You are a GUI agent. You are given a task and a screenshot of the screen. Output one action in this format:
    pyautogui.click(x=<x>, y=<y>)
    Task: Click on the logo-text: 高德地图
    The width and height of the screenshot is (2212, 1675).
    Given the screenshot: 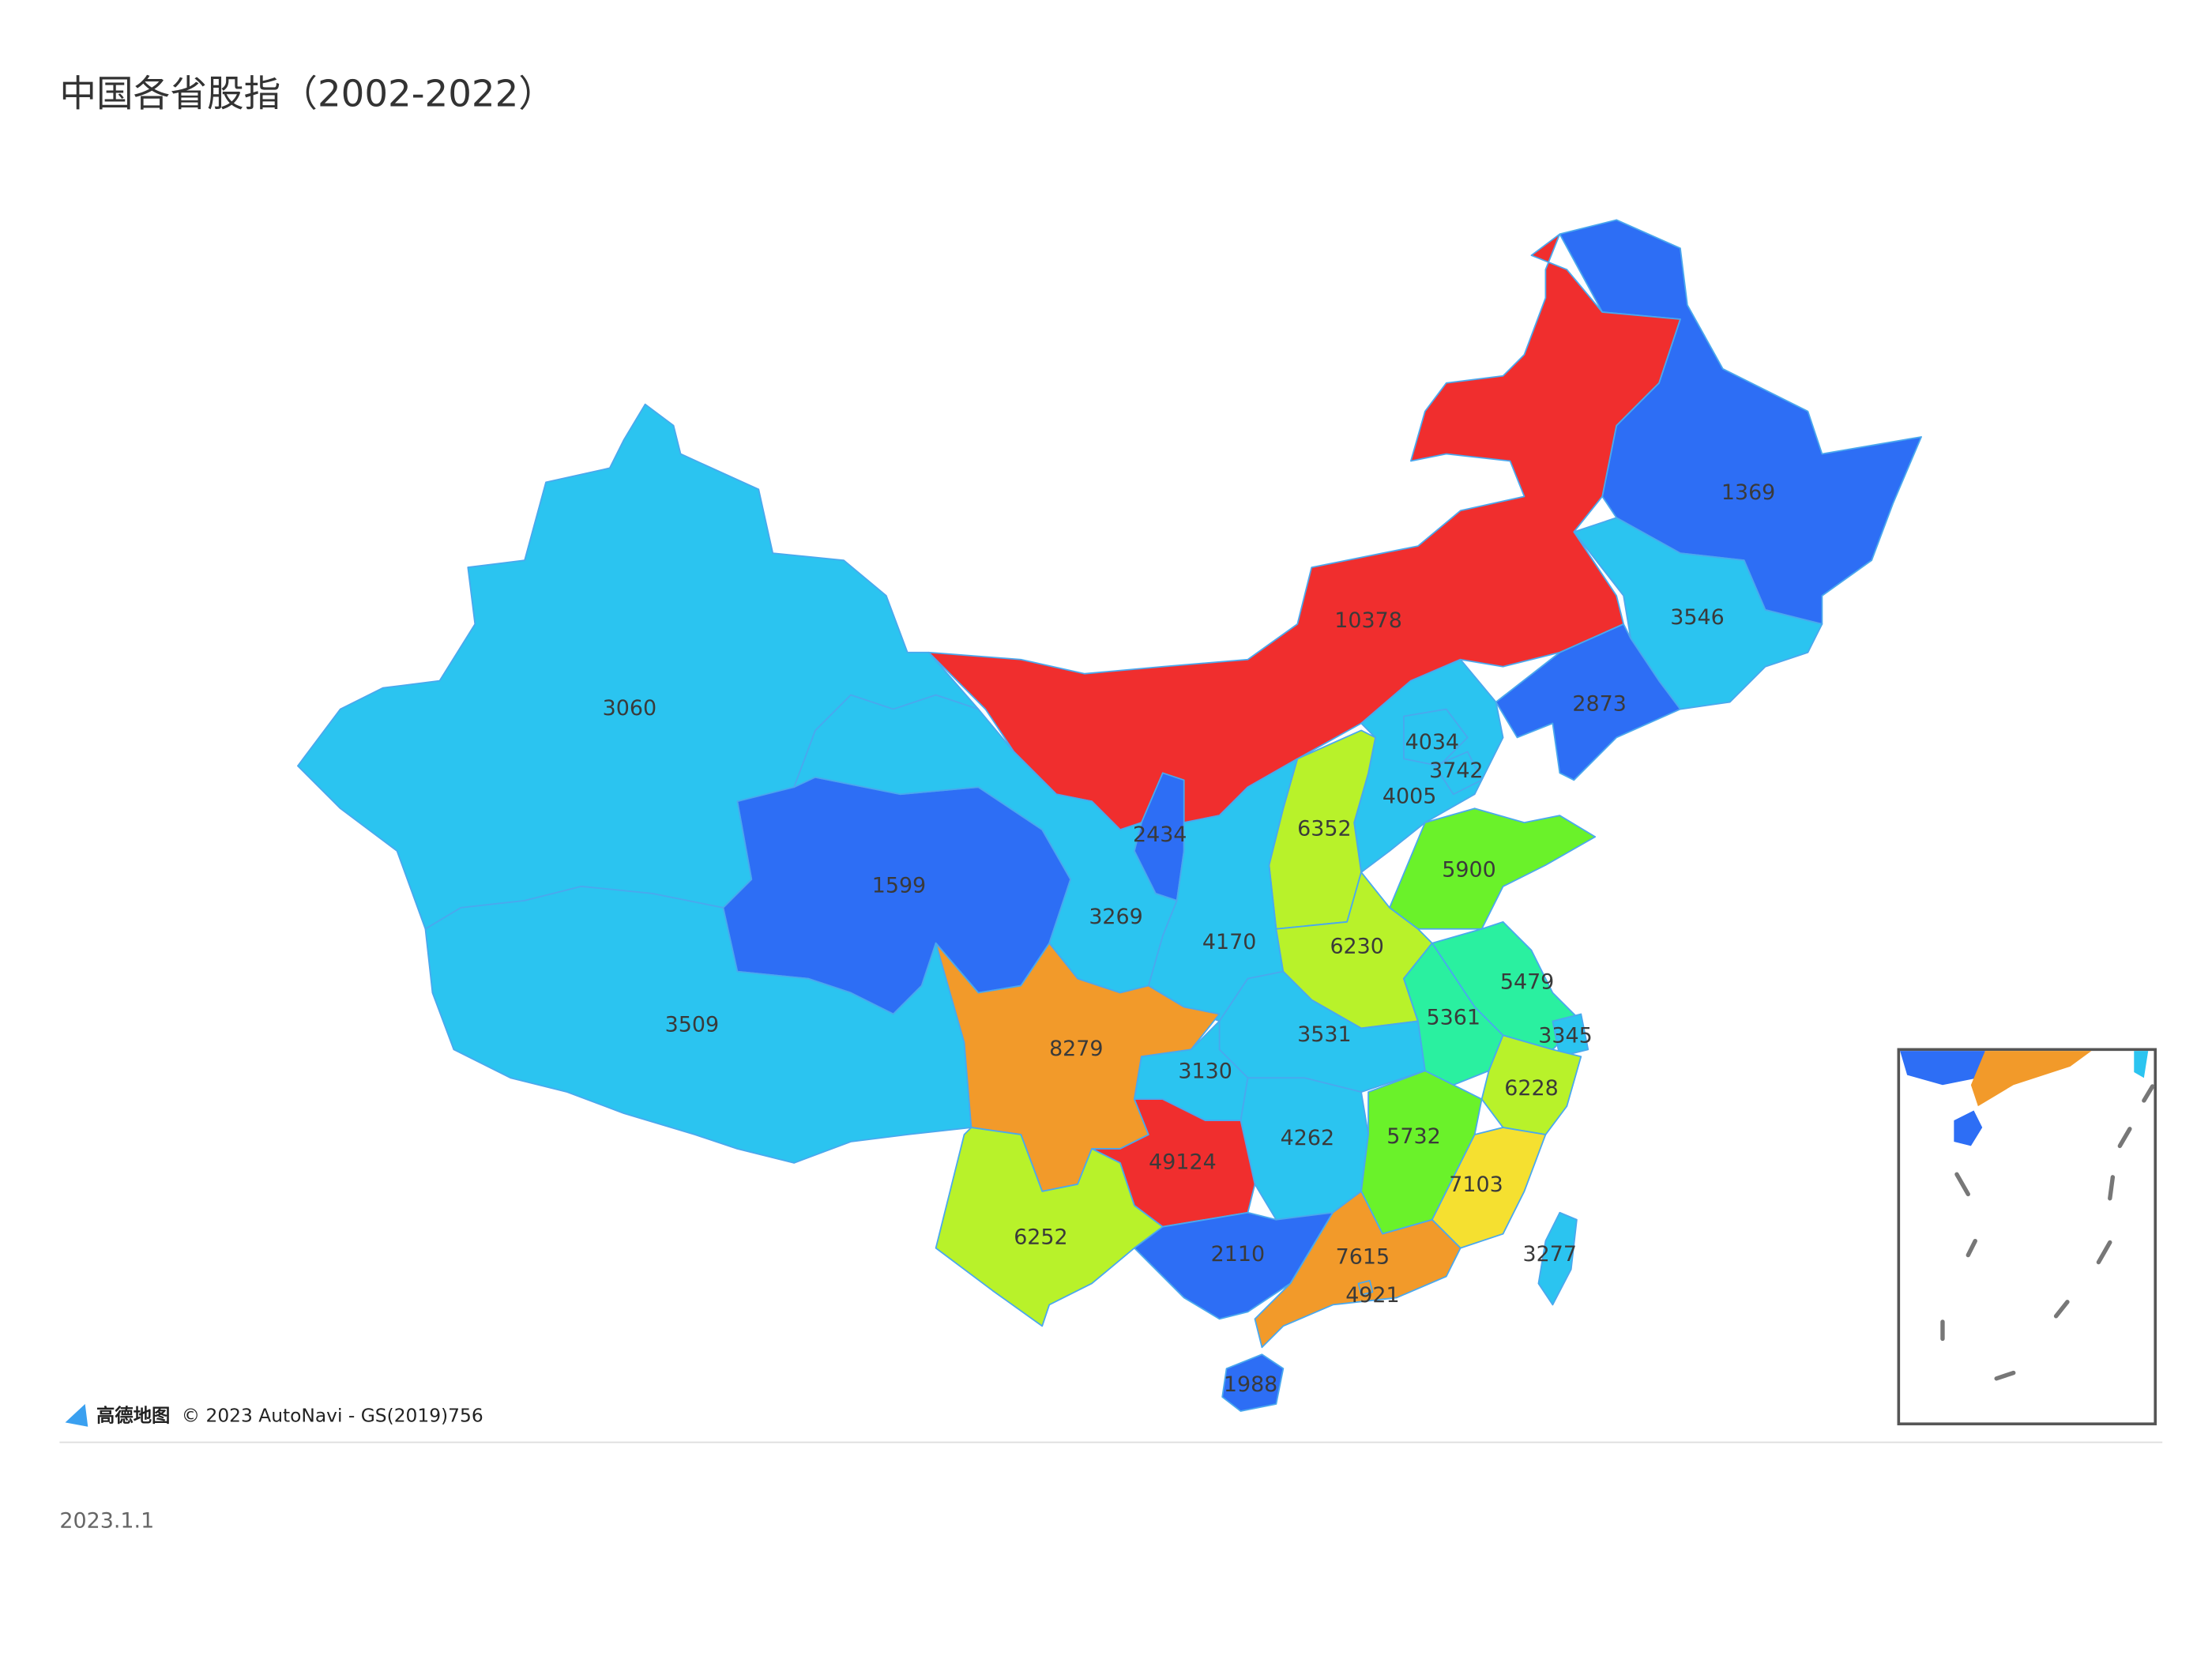 What is the action you would take?
    pyautogui.click(x=133, y=1416)
    